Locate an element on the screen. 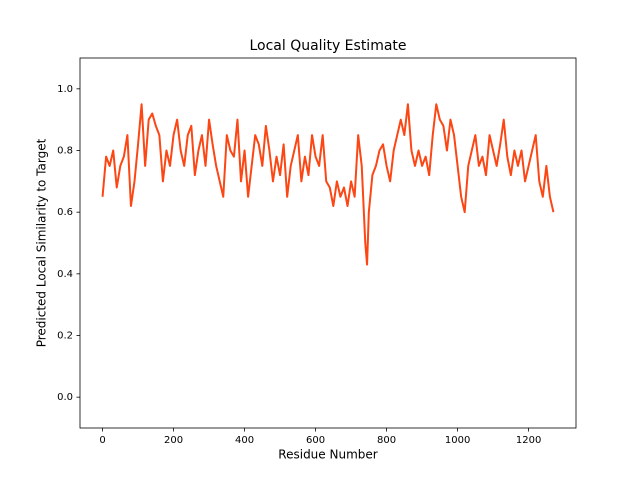  y-tick-label: 0.0 is located at coordinates (65, 397).